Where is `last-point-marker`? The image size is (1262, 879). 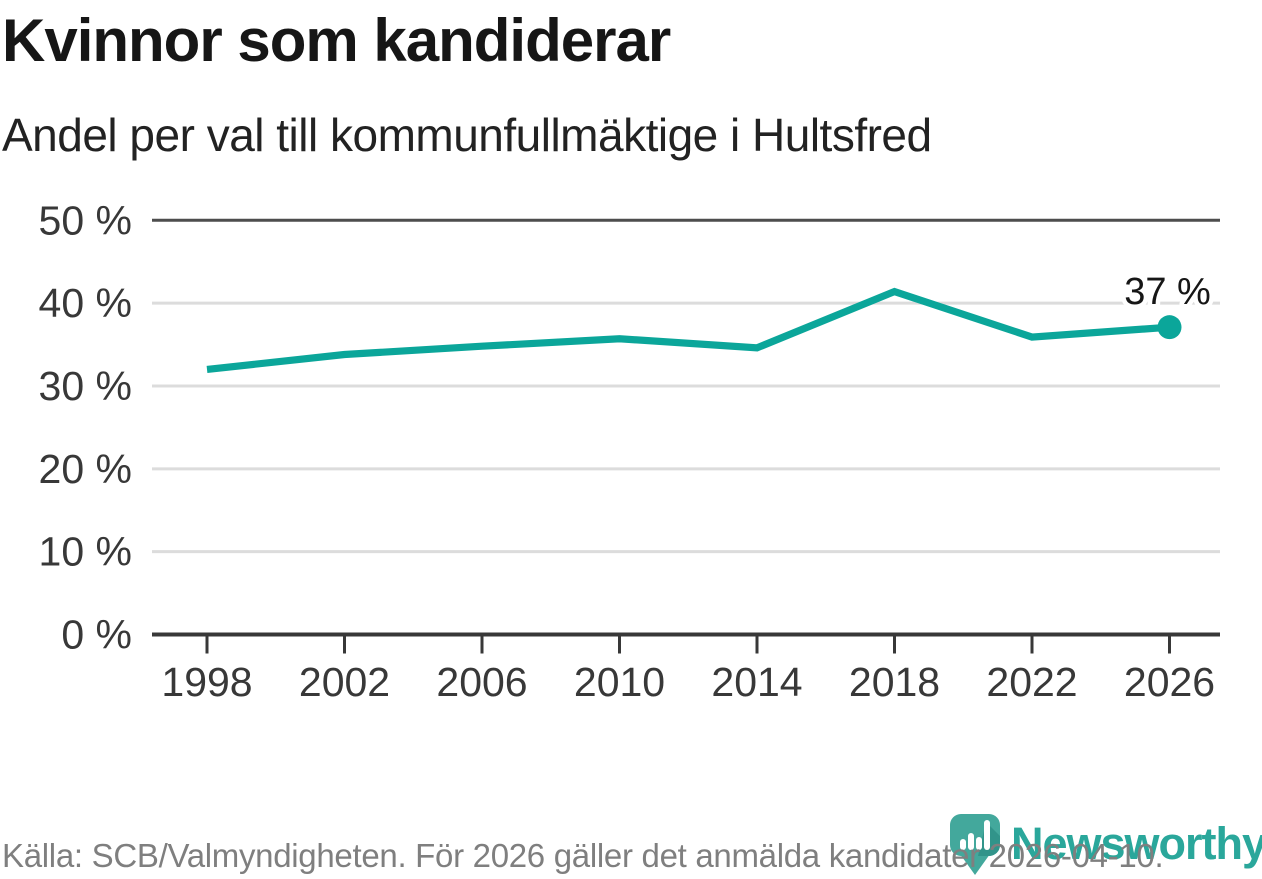 last-point-marker is located at coordinates (1169, 327).